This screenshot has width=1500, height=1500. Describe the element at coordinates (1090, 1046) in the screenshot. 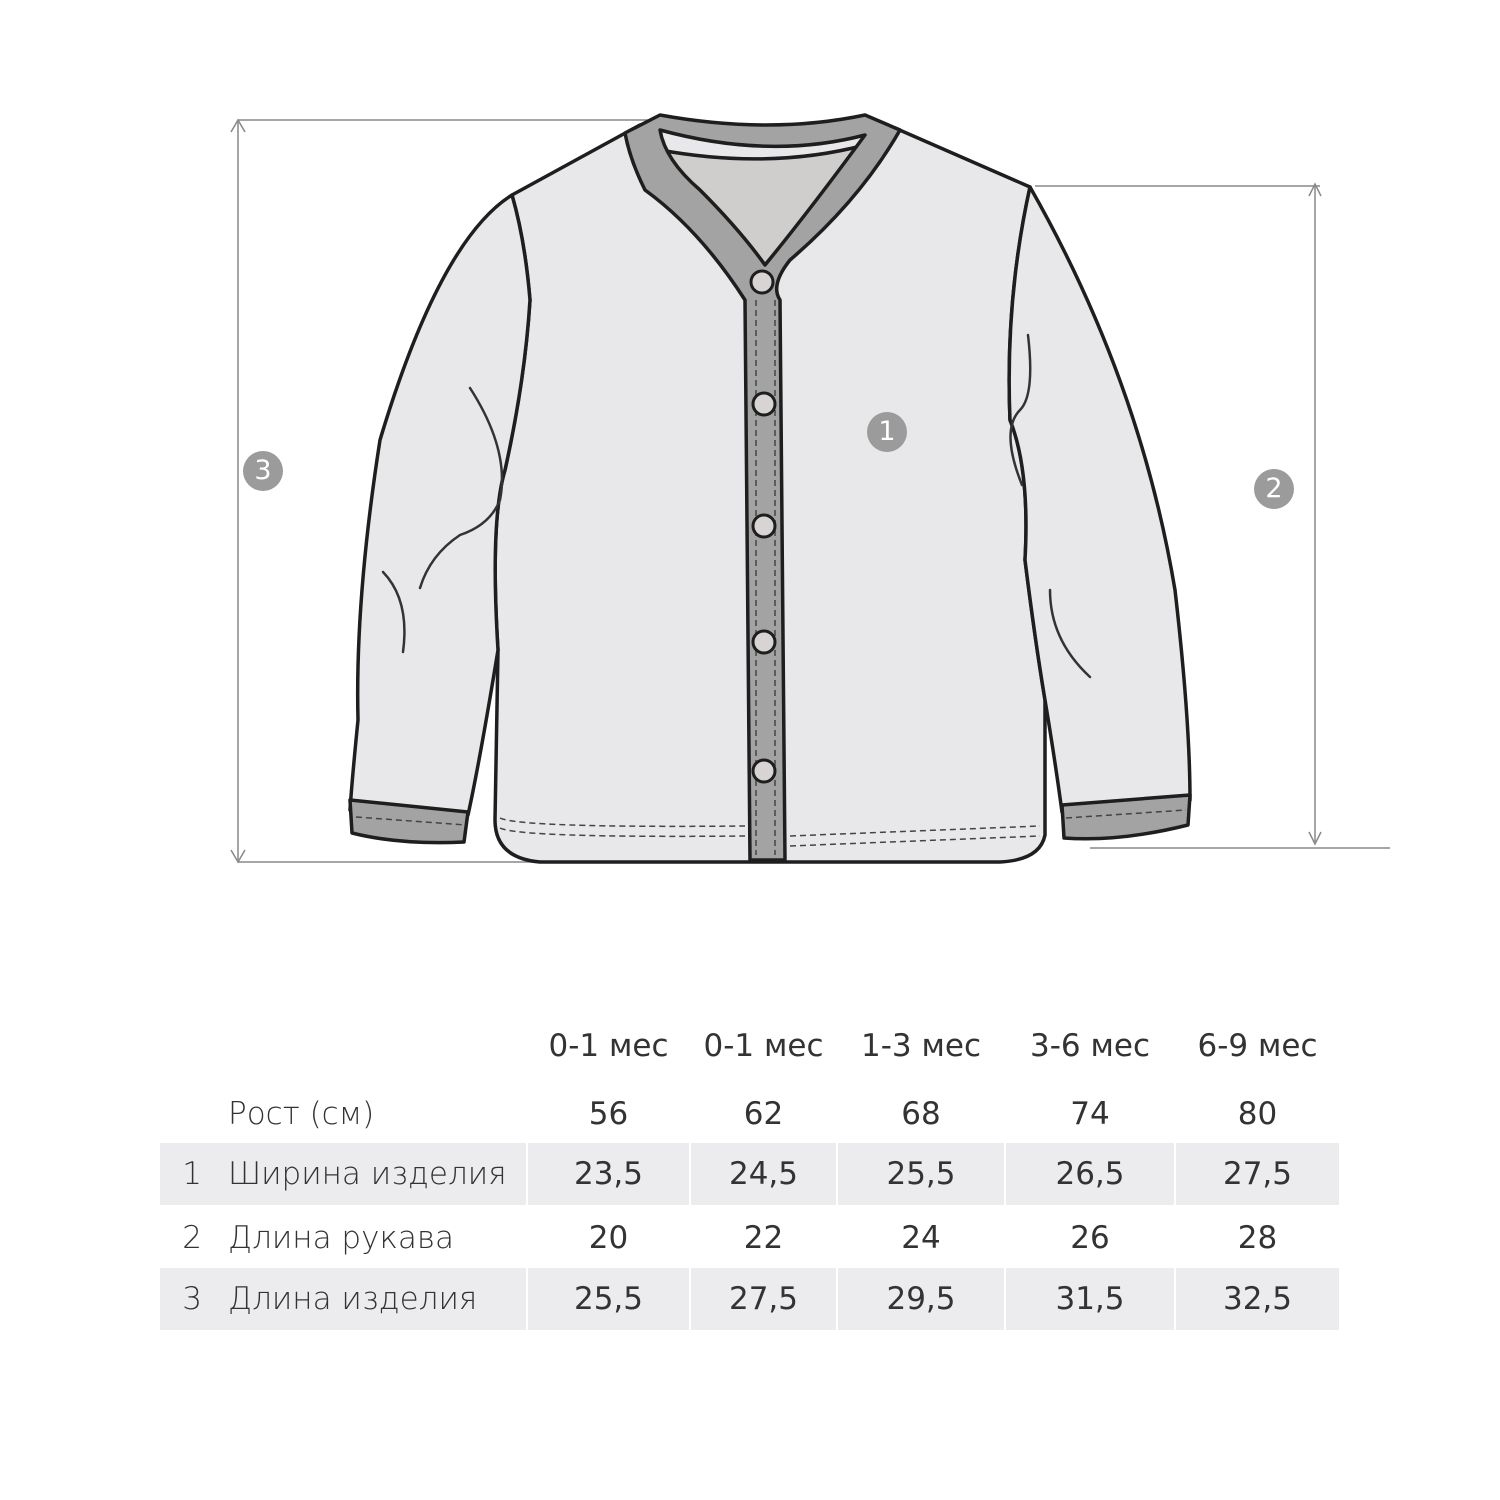

I see `column-header: 3-6 мес` at that location.